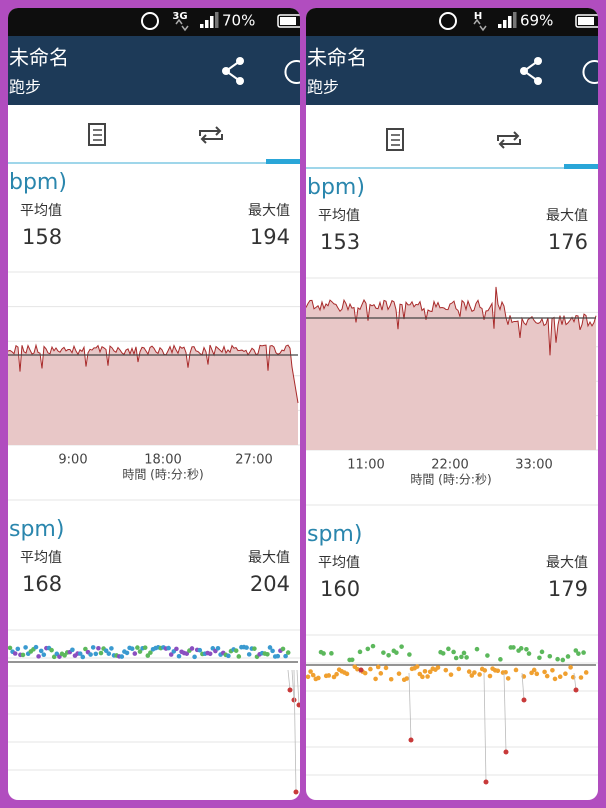  I want to click on hr-x-tick-label: 18:00, so click(162, 460).